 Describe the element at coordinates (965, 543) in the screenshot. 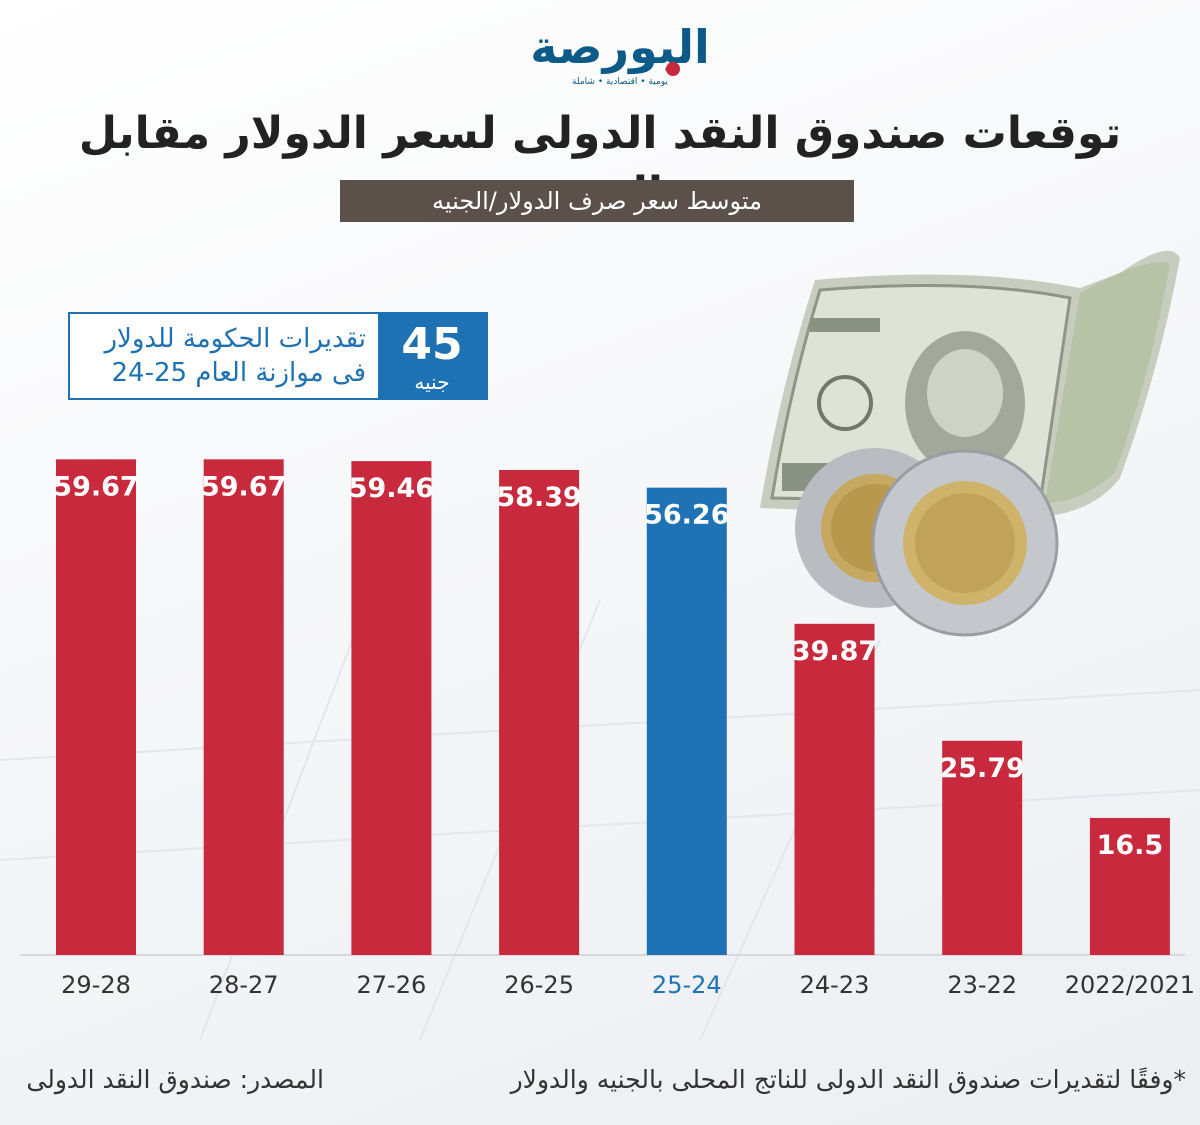

I see `coin-icon` at that location.